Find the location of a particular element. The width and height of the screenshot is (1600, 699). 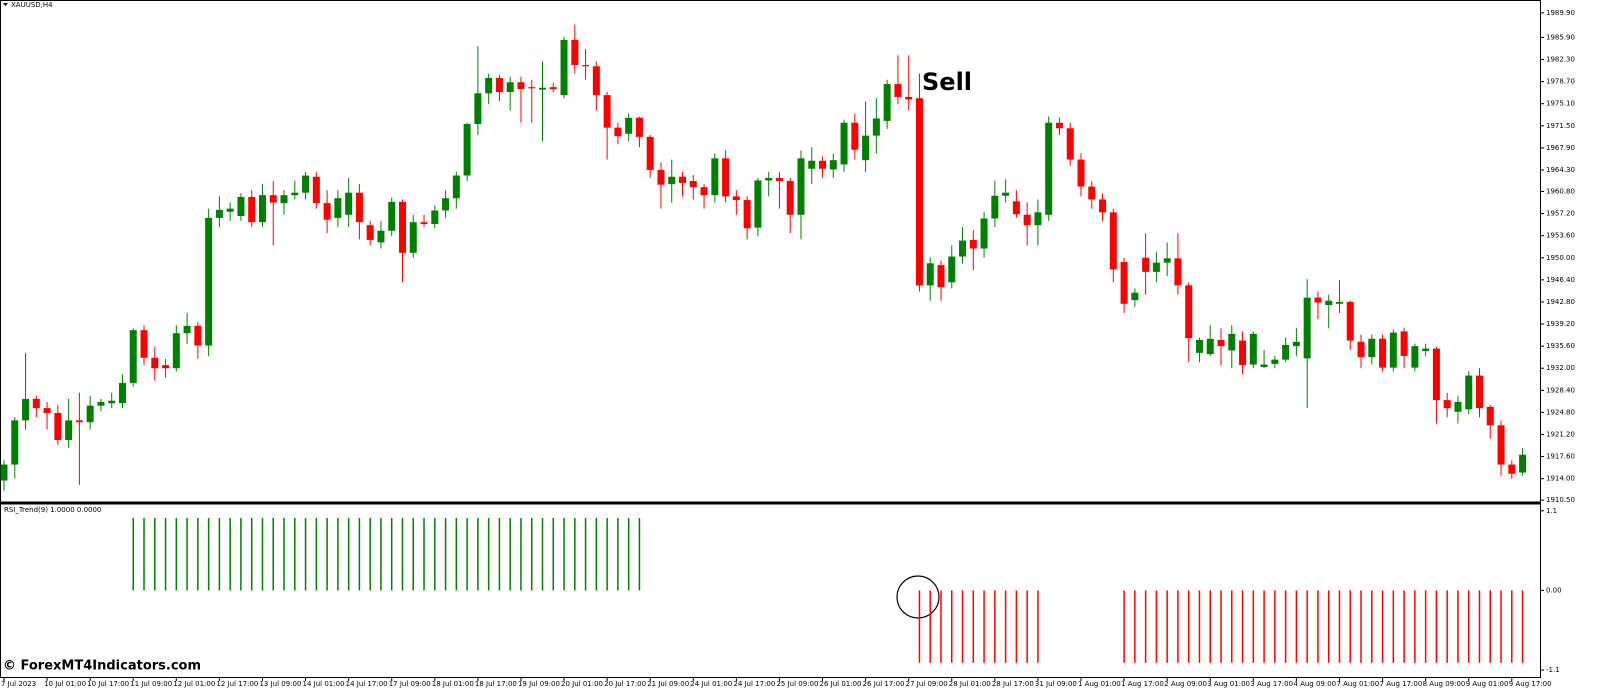

y-tick-label: 1939.20 is located at coordinates (1560, 324).